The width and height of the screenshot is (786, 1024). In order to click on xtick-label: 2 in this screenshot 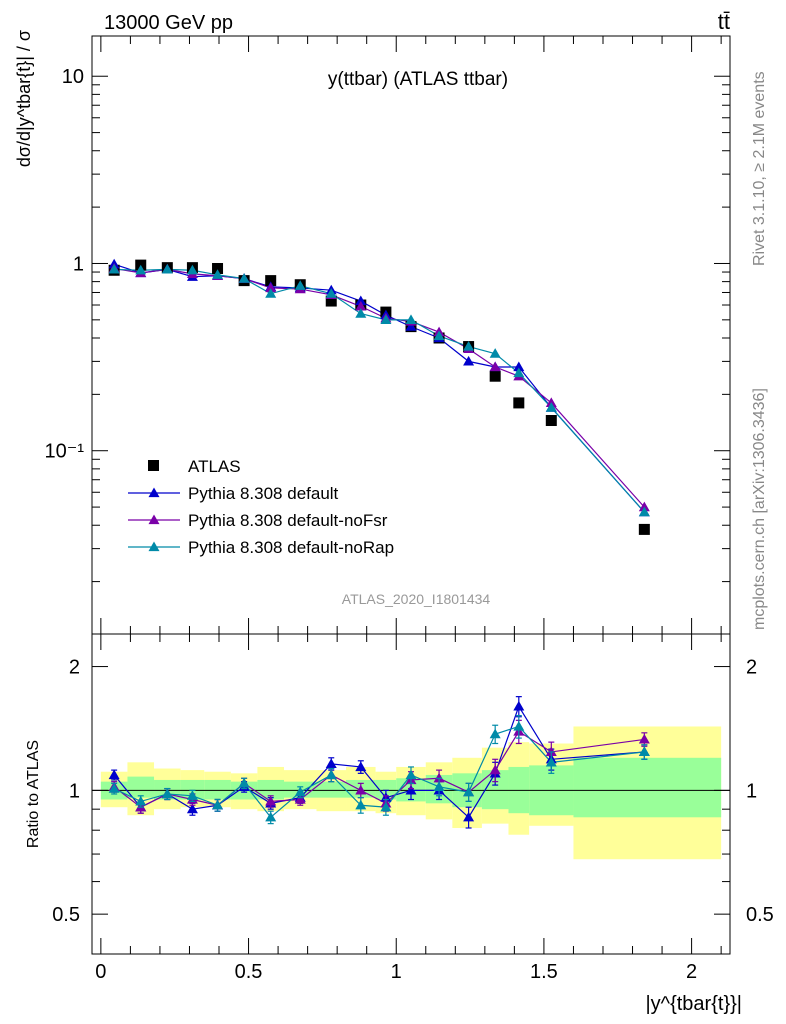, I will do `click(691, 972)`.